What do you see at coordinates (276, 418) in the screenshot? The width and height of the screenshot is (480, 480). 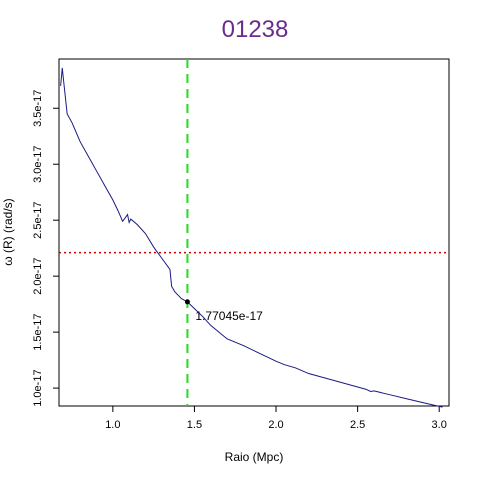 I see `x-axis: 1.0 1.5 2.0 2.5 3.0` at bounding box center [276, 418].